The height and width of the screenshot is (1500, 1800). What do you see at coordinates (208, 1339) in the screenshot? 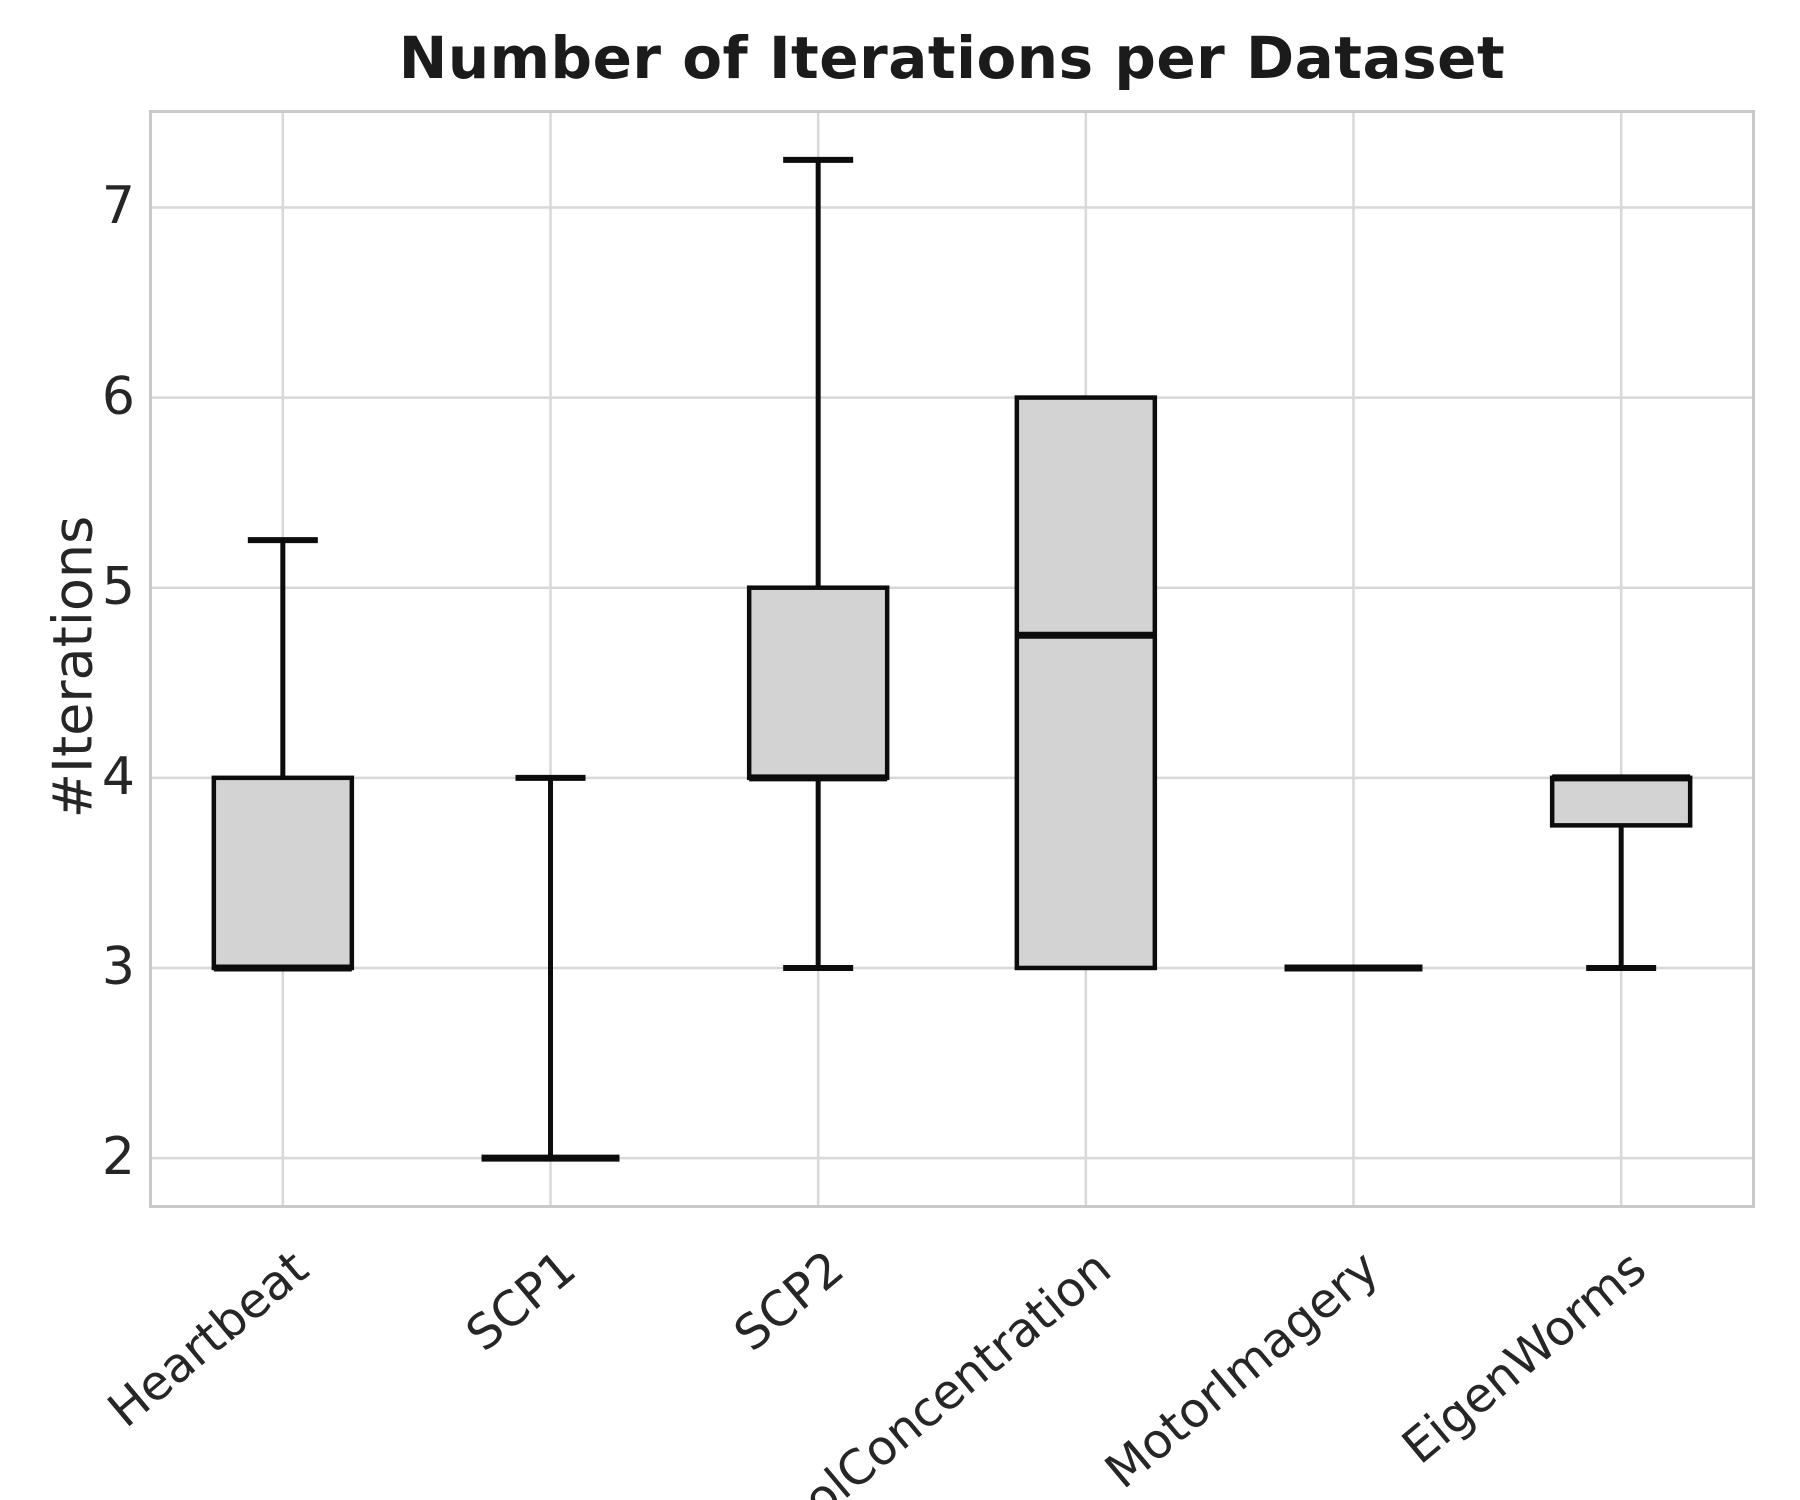
I see `x-tick-label: Heartbeat` at bounding box center [208, 1339].